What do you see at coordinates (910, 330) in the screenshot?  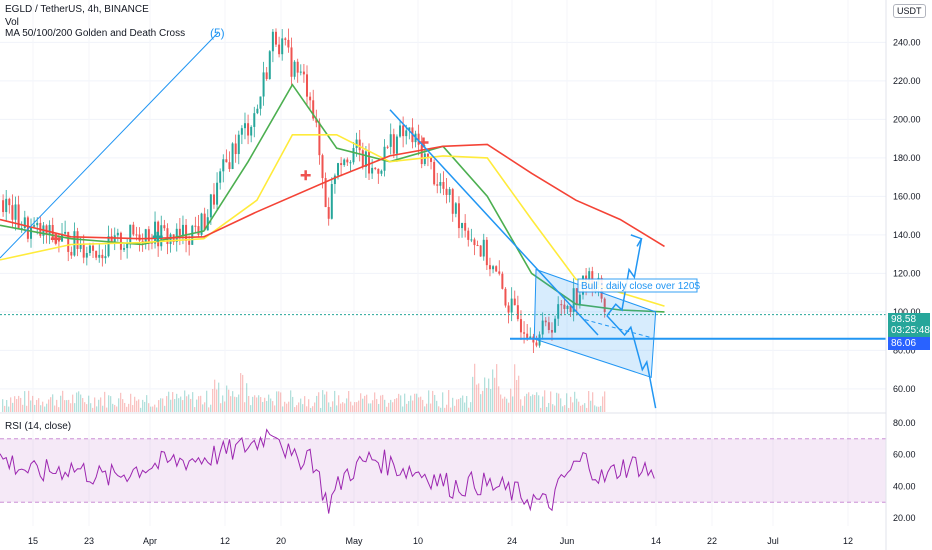 I see `bar-countdown: 03:25:48` at bounding box center [910, 330].